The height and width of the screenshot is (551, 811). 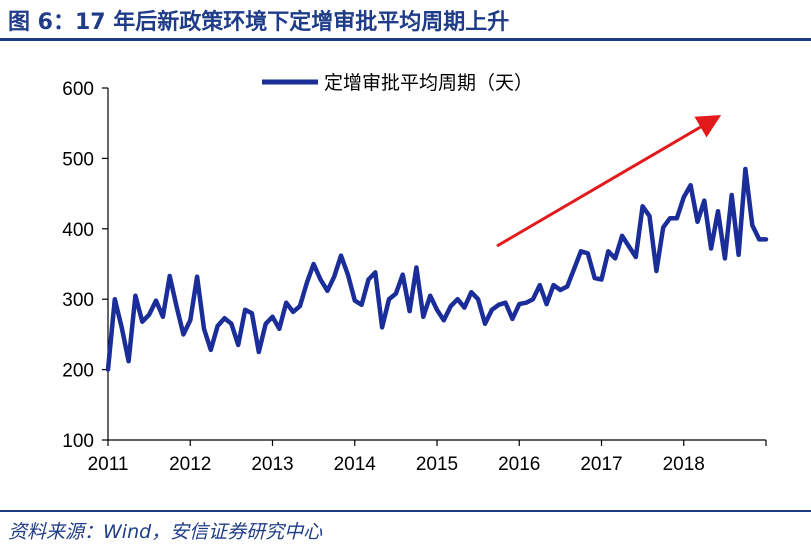 I want to click on chart-legend: 定增审批平均周期（天）, so click(x=397, y=83).